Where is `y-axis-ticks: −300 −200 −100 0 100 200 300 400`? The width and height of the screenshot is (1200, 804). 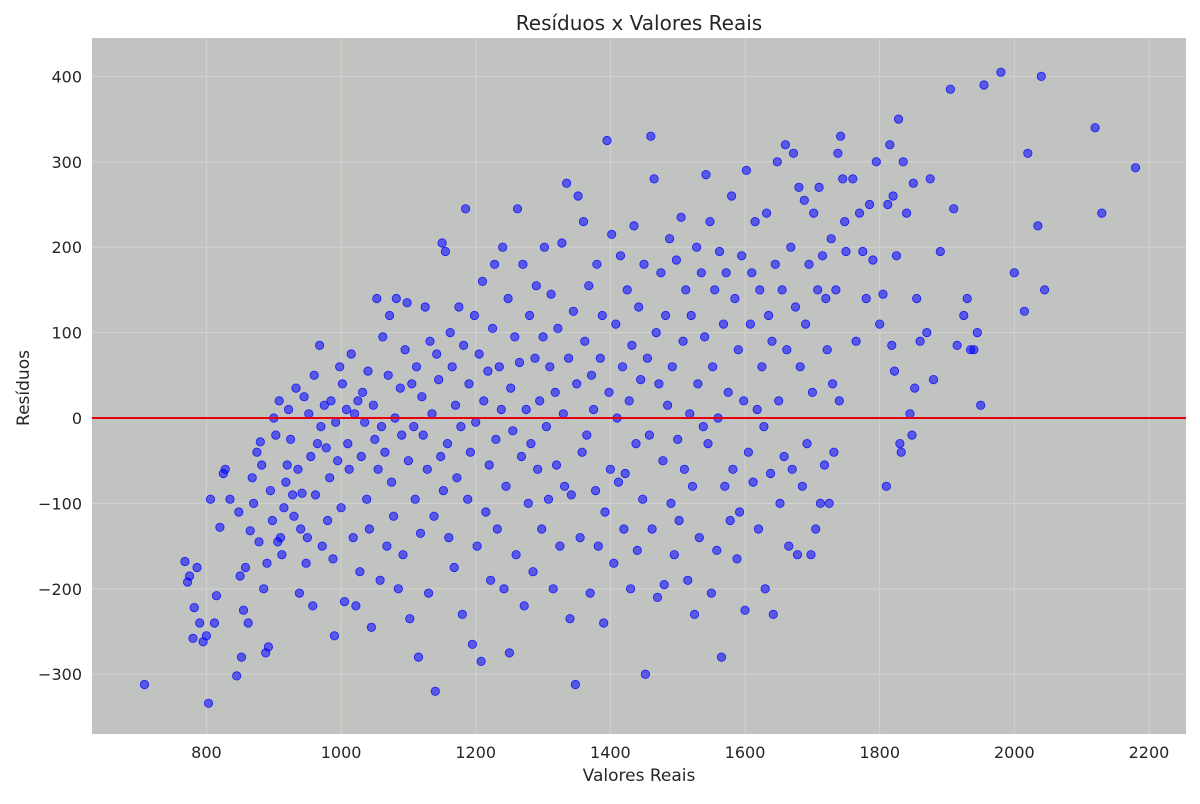 y-axis-ticks: −300 −200 −100 0 100 200 300 400 is located at coordinates (60, 375).